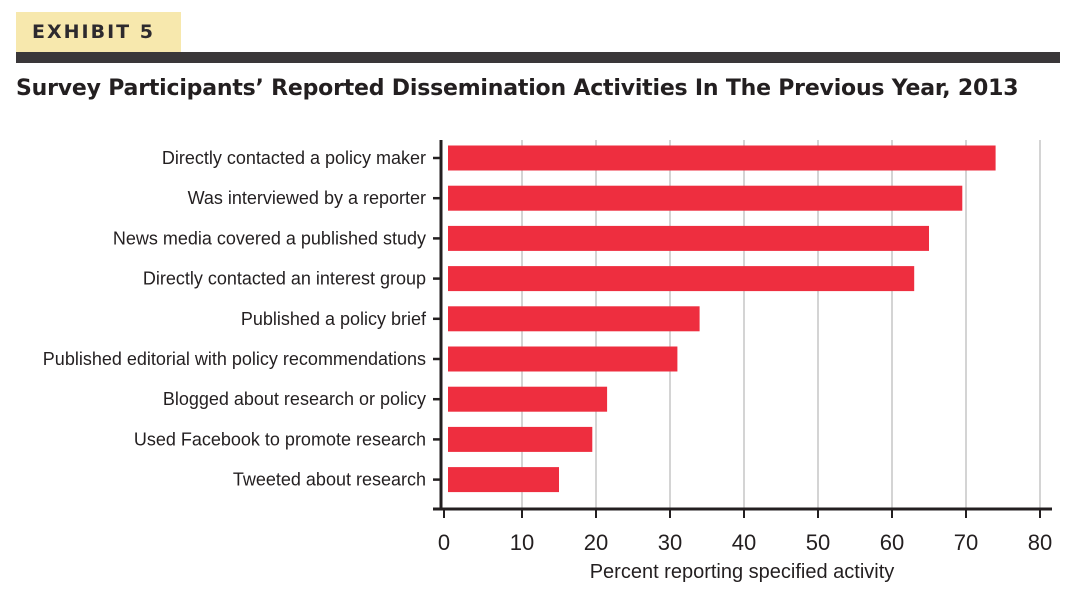 The width and height of the screenshot is (1079, 609). What do you see at coordinates (892, 542) in the screenshot?
I see `x-tick-label: 60` at bounding box center [892, 542].